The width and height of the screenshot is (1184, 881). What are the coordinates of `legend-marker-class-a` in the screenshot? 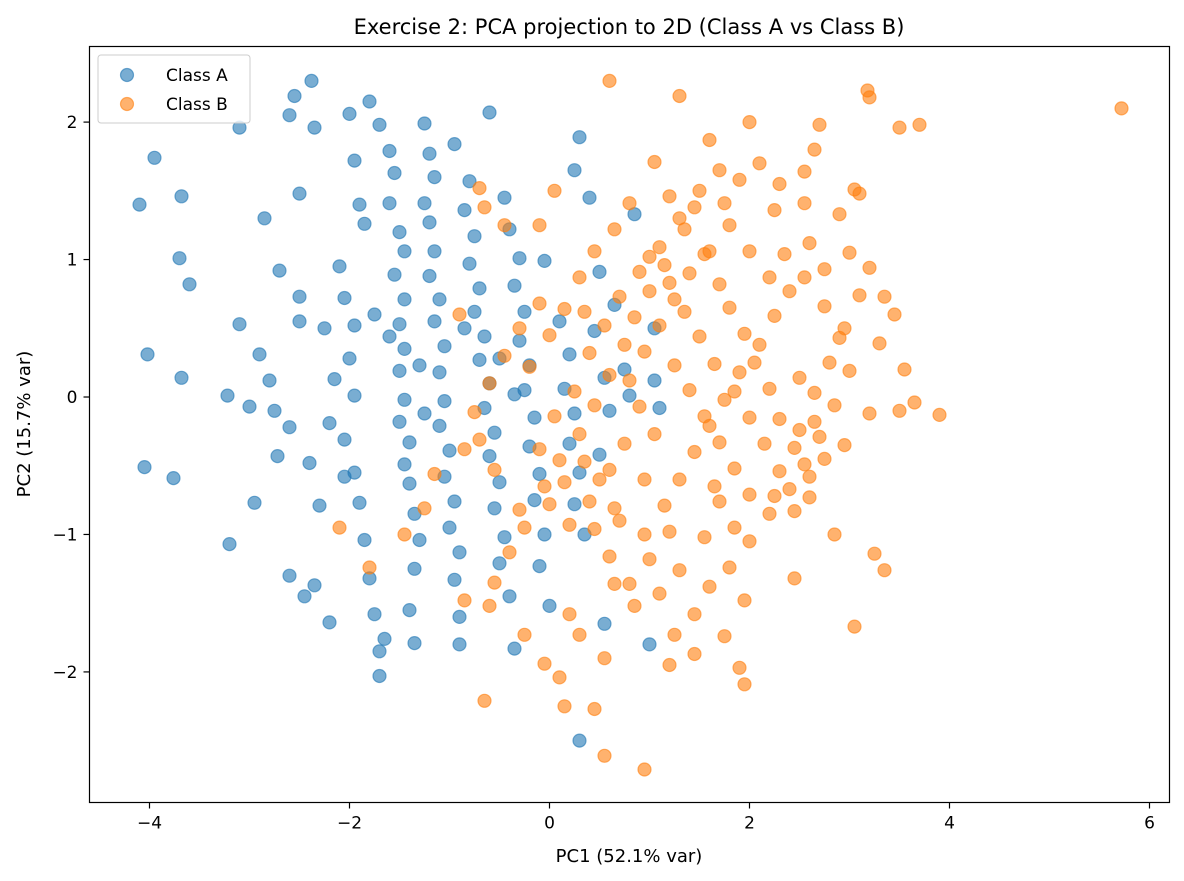 It's located at (127, 75).